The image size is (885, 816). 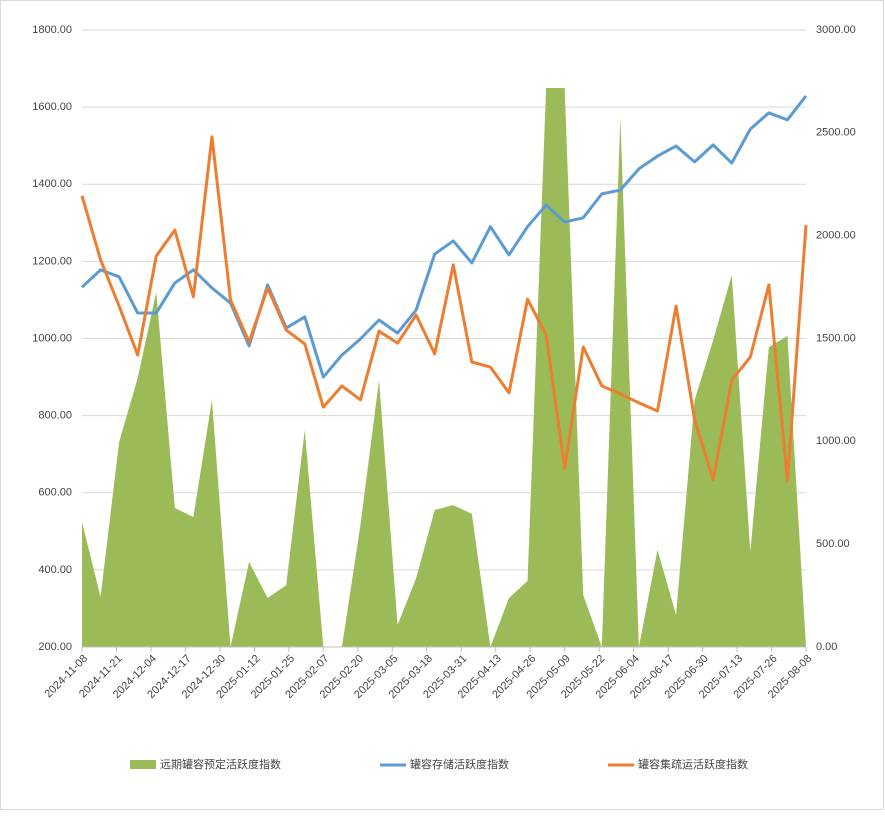 What do you see at coordinates (52, 30) in the screenshot?
I see `y-tick-label: 1800.00` at bounding box center [52, 30].